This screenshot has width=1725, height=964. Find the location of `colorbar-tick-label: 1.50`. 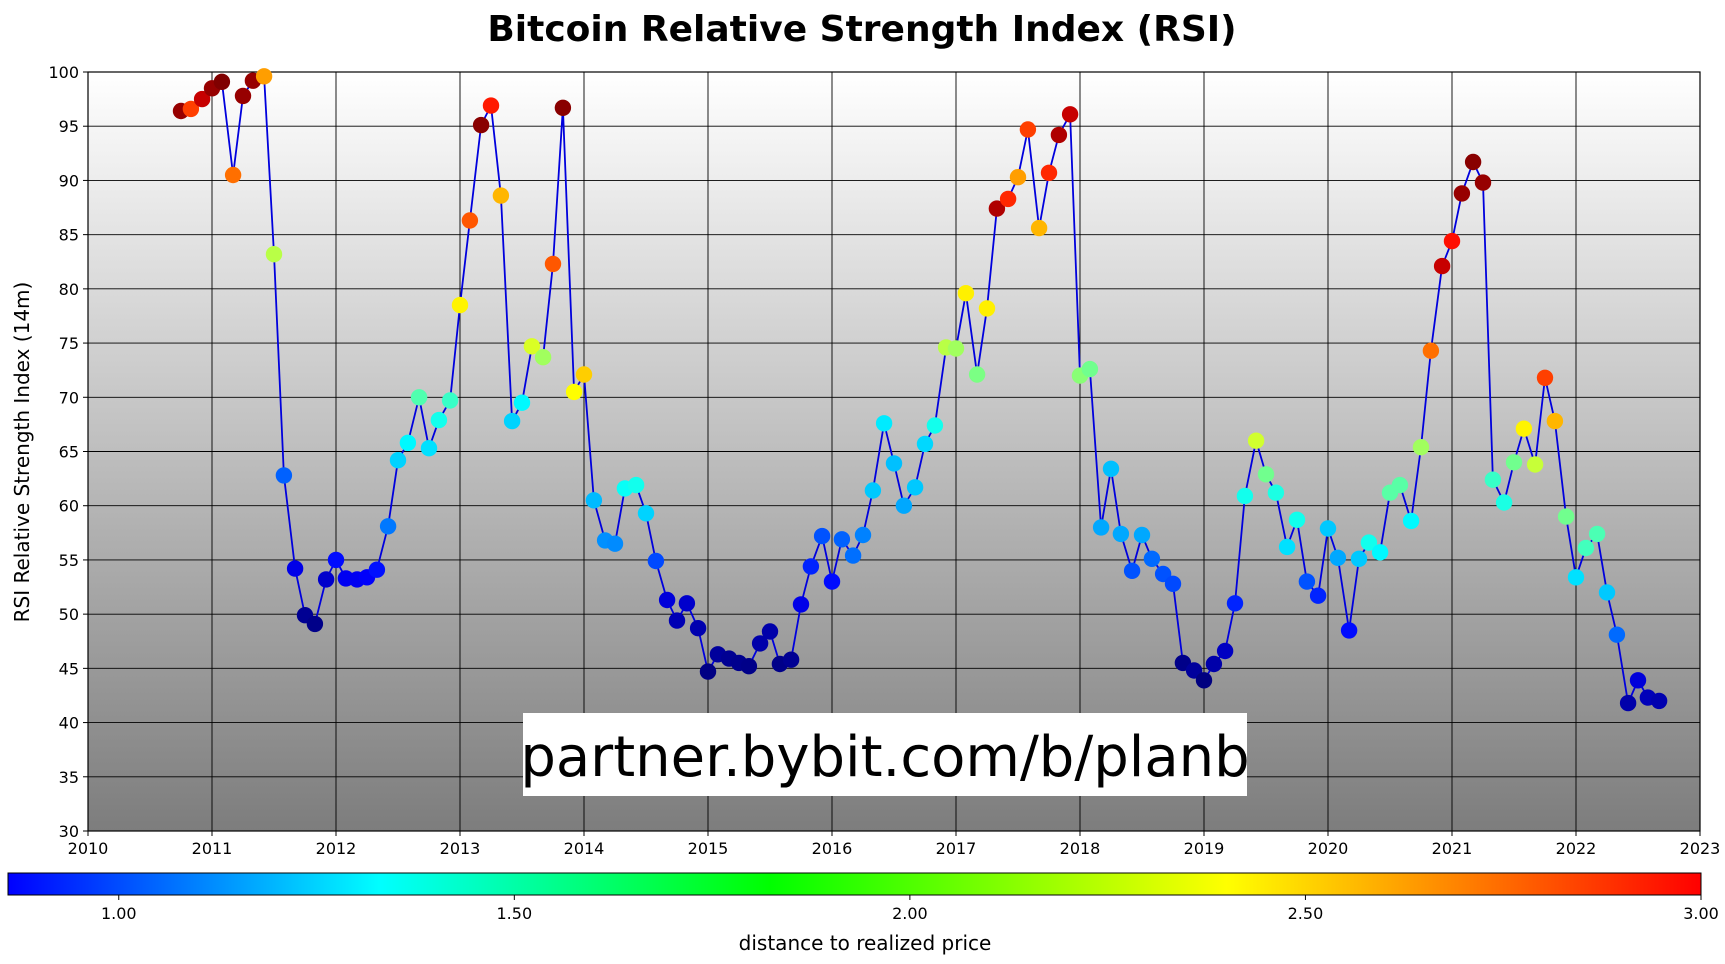

colorbar-tick-label: 1.50 is located at coordinates (515, 913).